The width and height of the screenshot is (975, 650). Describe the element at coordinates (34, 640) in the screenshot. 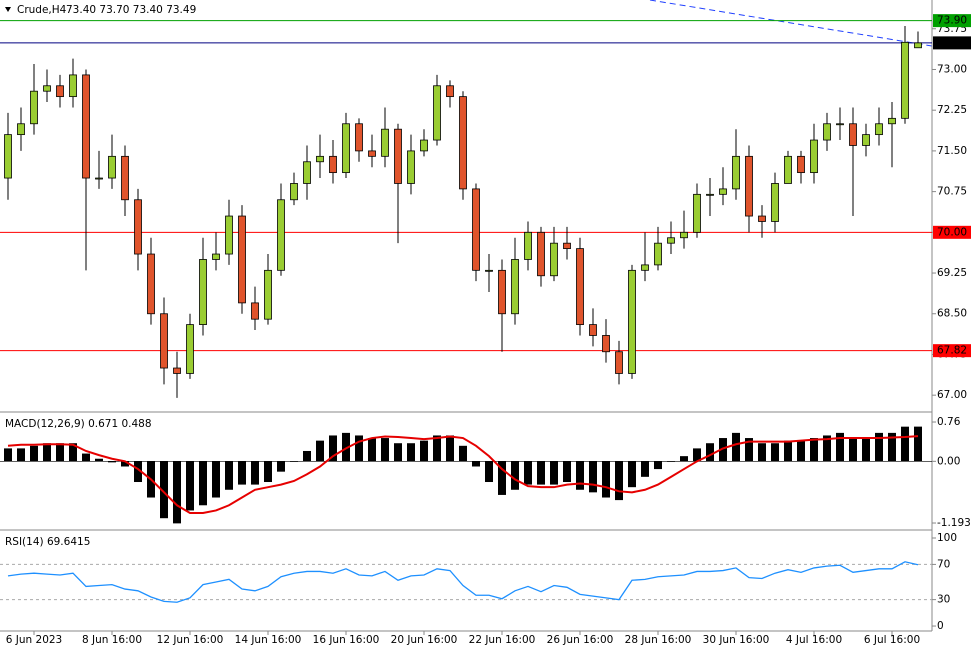

I see `x-tick-label: 6 Jun 2023` at that location.